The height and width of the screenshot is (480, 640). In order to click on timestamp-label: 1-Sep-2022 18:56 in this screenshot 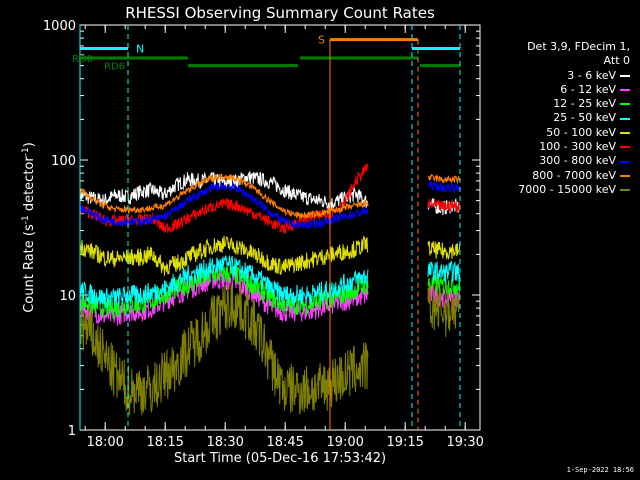, I will do `click(600, 470)`.